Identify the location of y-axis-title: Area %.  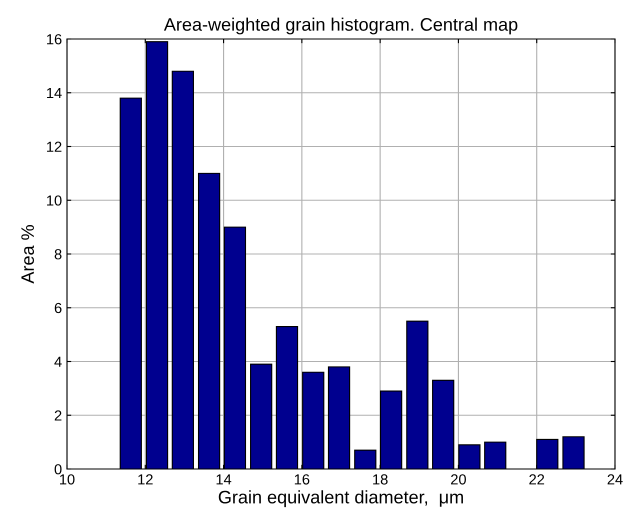
(27, 254).